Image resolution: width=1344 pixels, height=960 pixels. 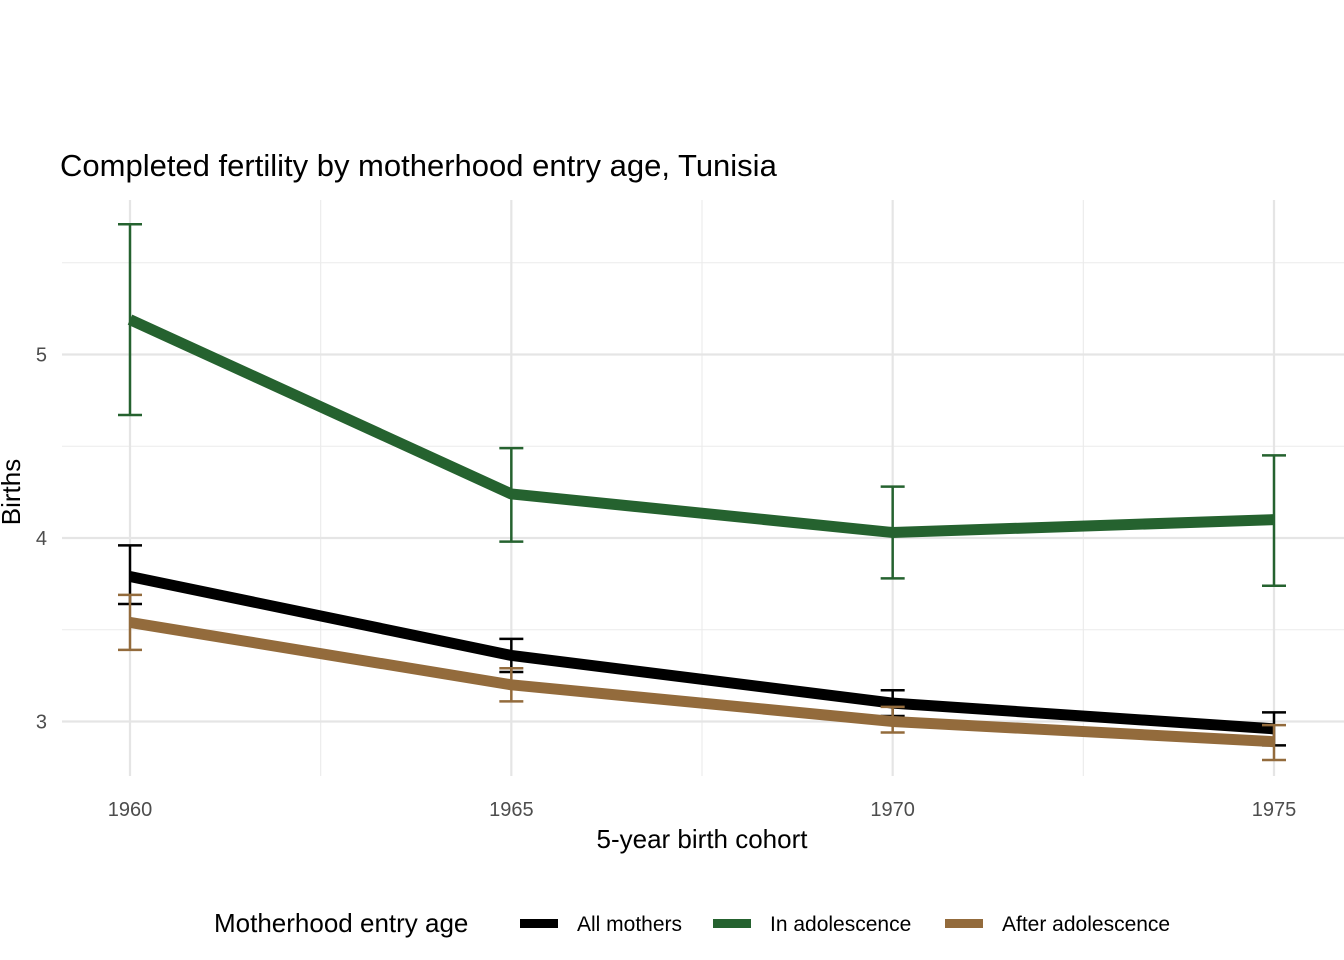 What do you see at coordinates (341, 923) in the screenshot?
I see `legend-title: Motherhood entry age` at bounding box center [341, 923].